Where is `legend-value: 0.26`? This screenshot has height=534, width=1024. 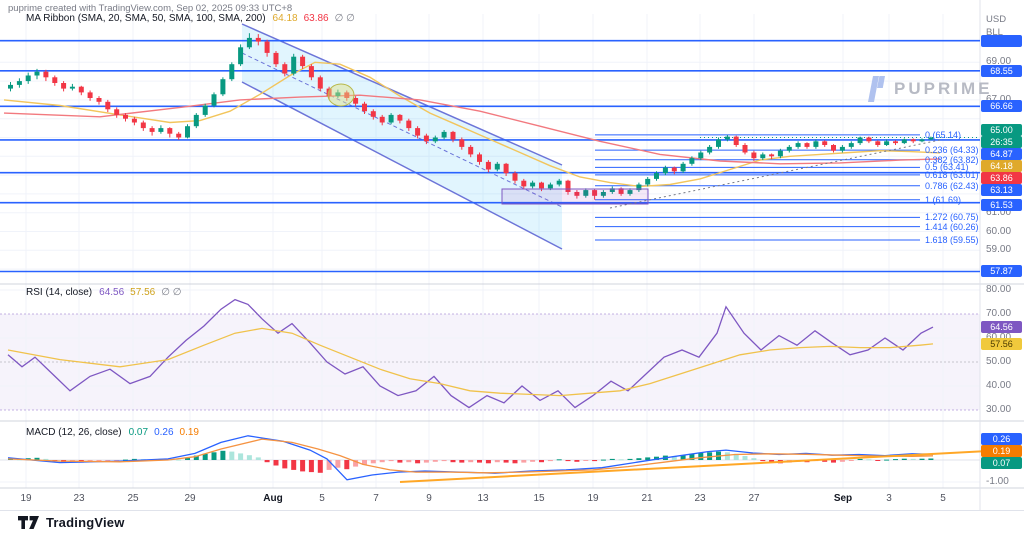
legend-value: 0.26 is located at coordinates (164, 432).